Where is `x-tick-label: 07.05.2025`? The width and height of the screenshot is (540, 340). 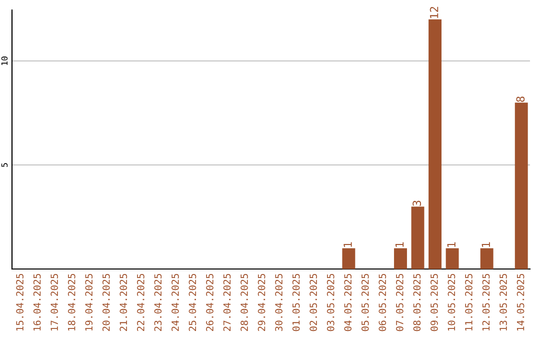
x-tick-label: 07.05.2025 is located at coordinates (400, 303).